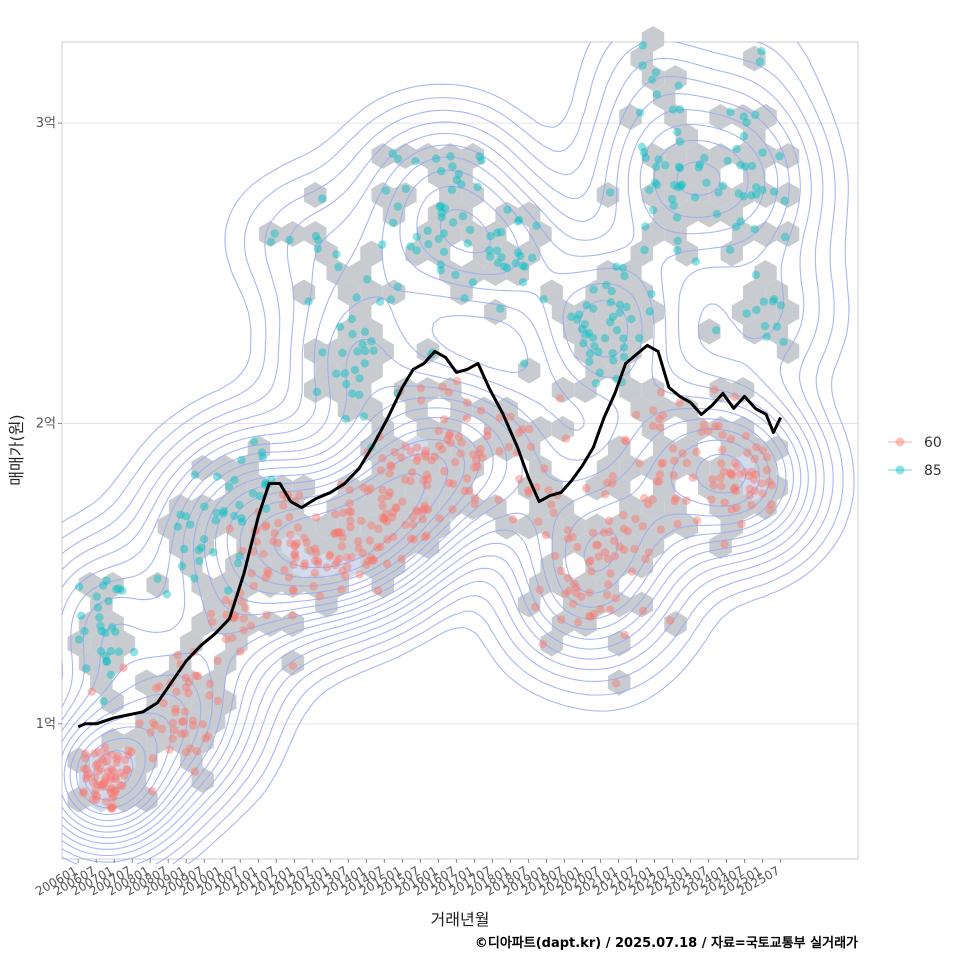 Image resolution: width=960 pixels, height=960 pixels. Describe the element at coordinates (915, 471) in the screenshot. I see `legend-item-85: 85` at that location.